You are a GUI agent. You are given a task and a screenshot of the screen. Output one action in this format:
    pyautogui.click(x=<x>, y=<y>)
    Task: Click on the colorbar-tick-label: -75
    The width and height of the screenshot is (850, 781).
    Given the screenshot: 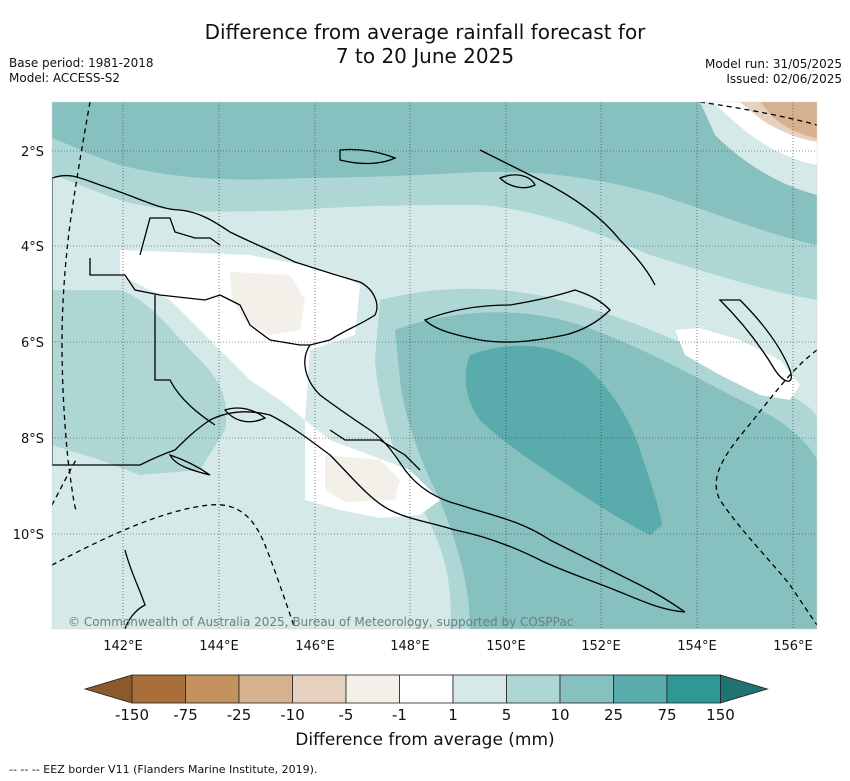 What is the action you would take?
    pyautogui.click(x=185, y=715)
    